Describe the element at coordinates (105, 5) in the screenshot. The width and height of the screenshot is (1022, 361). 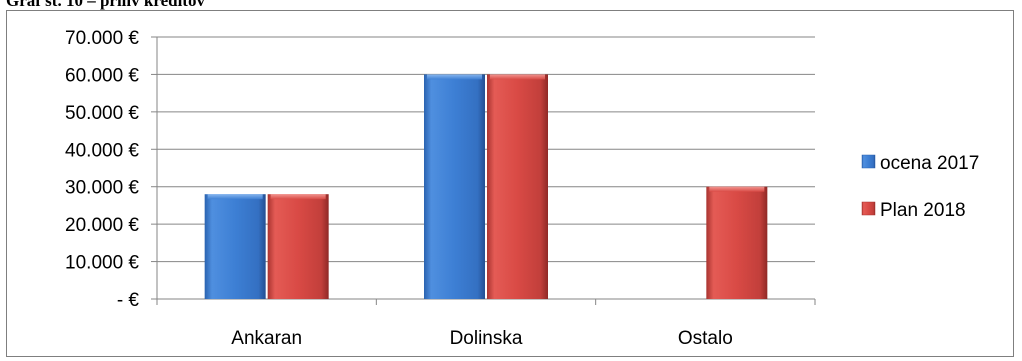
I see `figure-caption: Graf št. 10 – priliv kreditov` at that location.